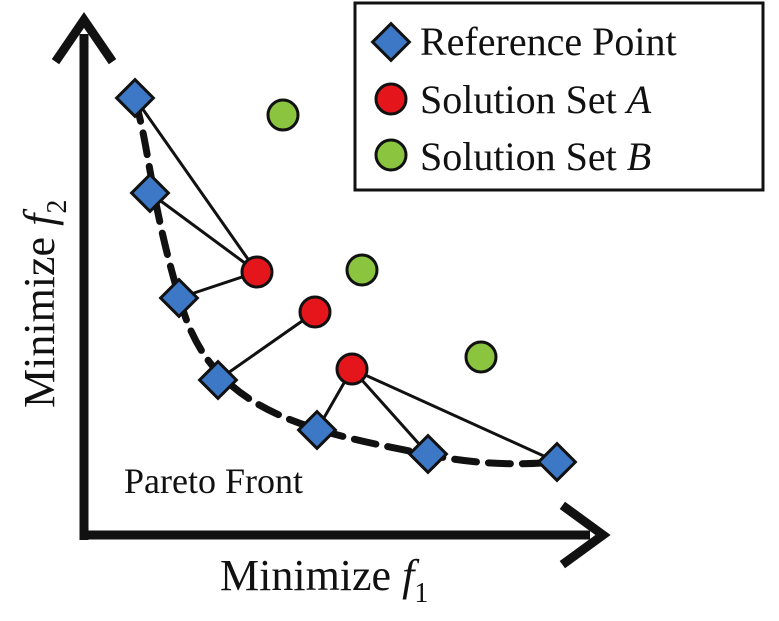 This screenshot has height=621, width=779. I want to click on y-axis-label-subscript: 2, so click(57, 207).